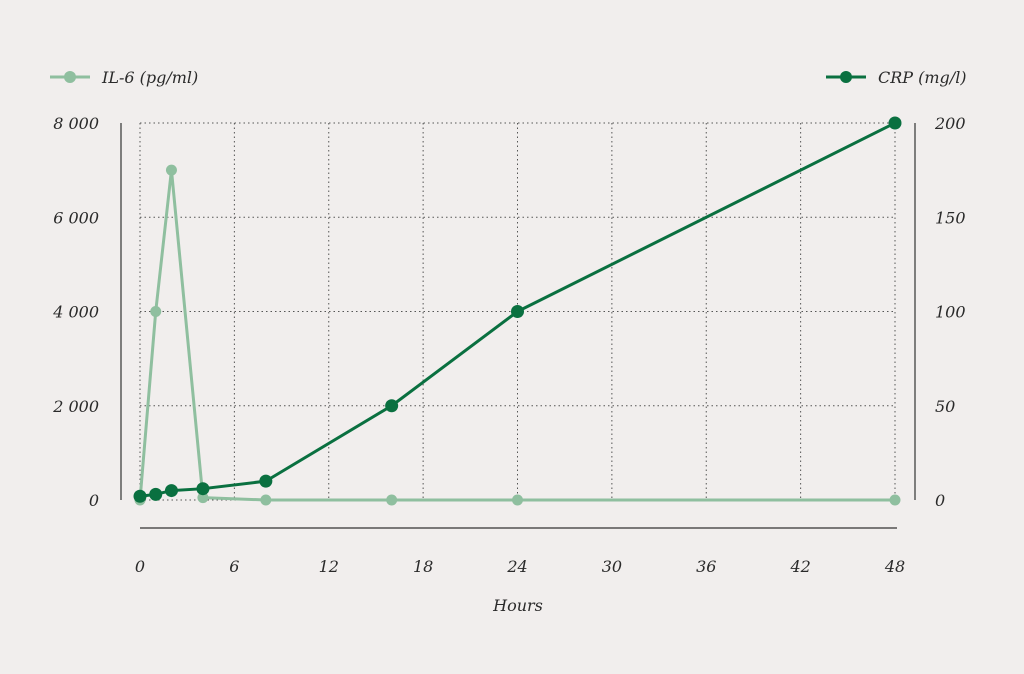  Describe the element at coordinates (517, 605) in the screenshot. I see `x-axis-label: Hours` at that location.